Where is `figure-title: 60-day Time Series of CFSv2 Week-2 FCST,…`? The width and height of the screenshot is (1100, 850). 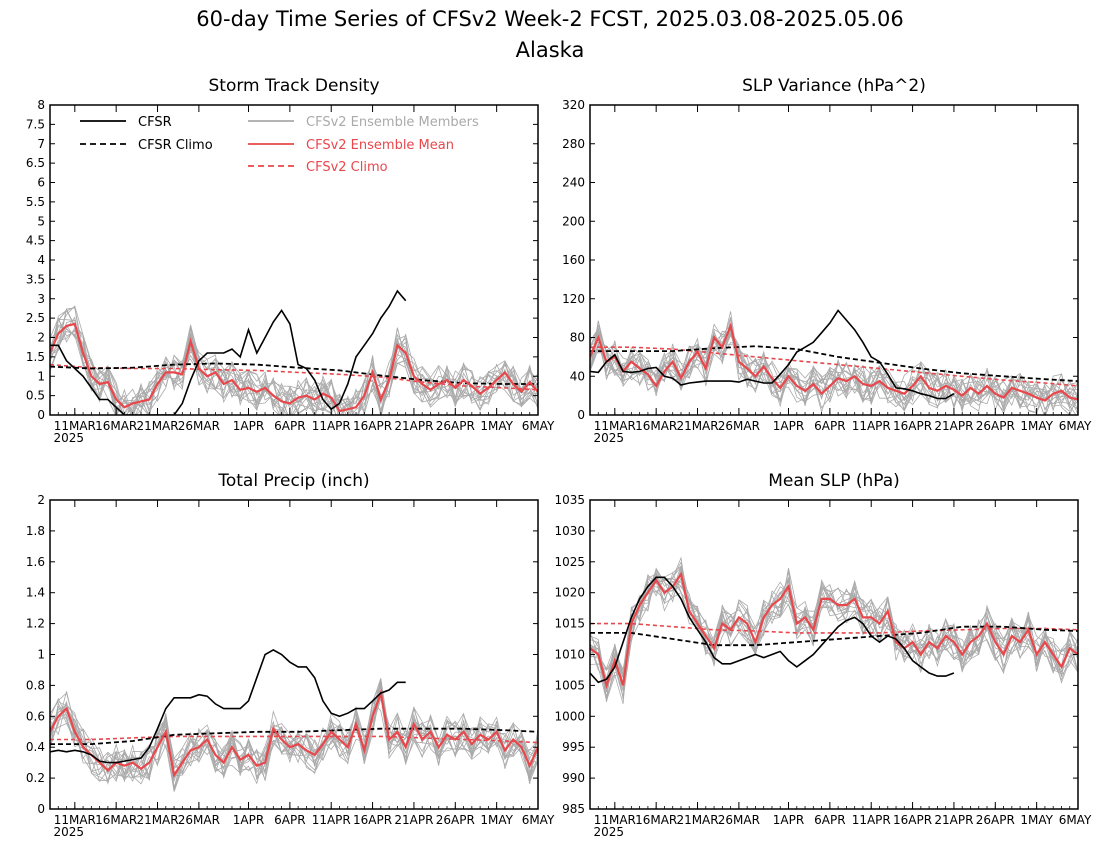 figure-title: 60-day Time Series of CFSv2 Week-2 FCST,… is located at coordinates (549, 19).